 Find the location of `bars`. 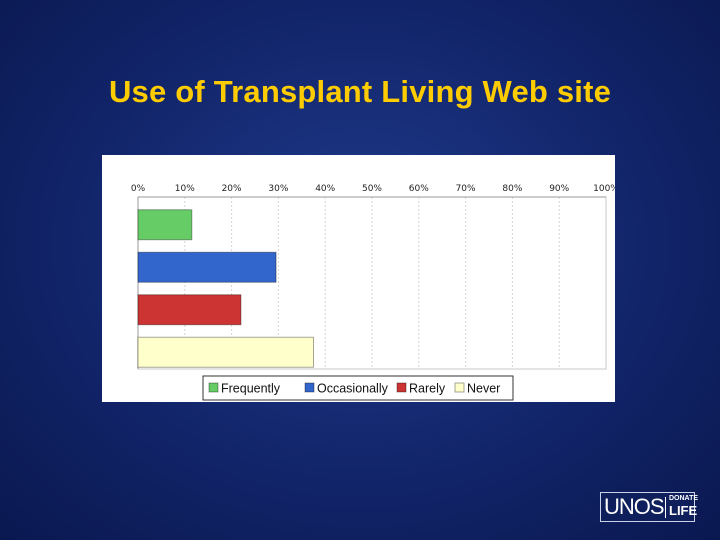

bars is located at coordinates (225, 288).